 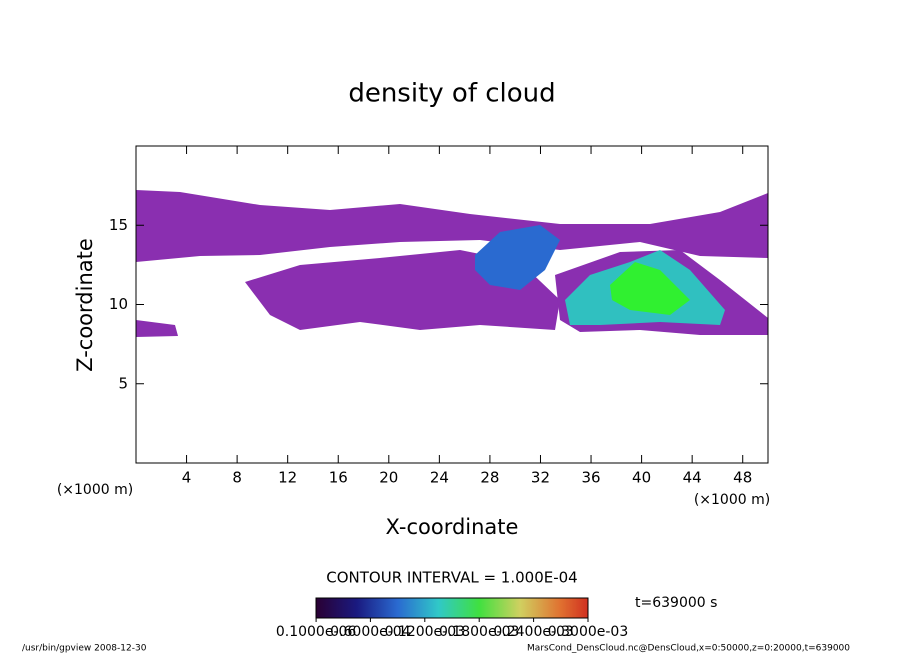 I want to click on x-tick-label: 44, so click(x=692, y=478).